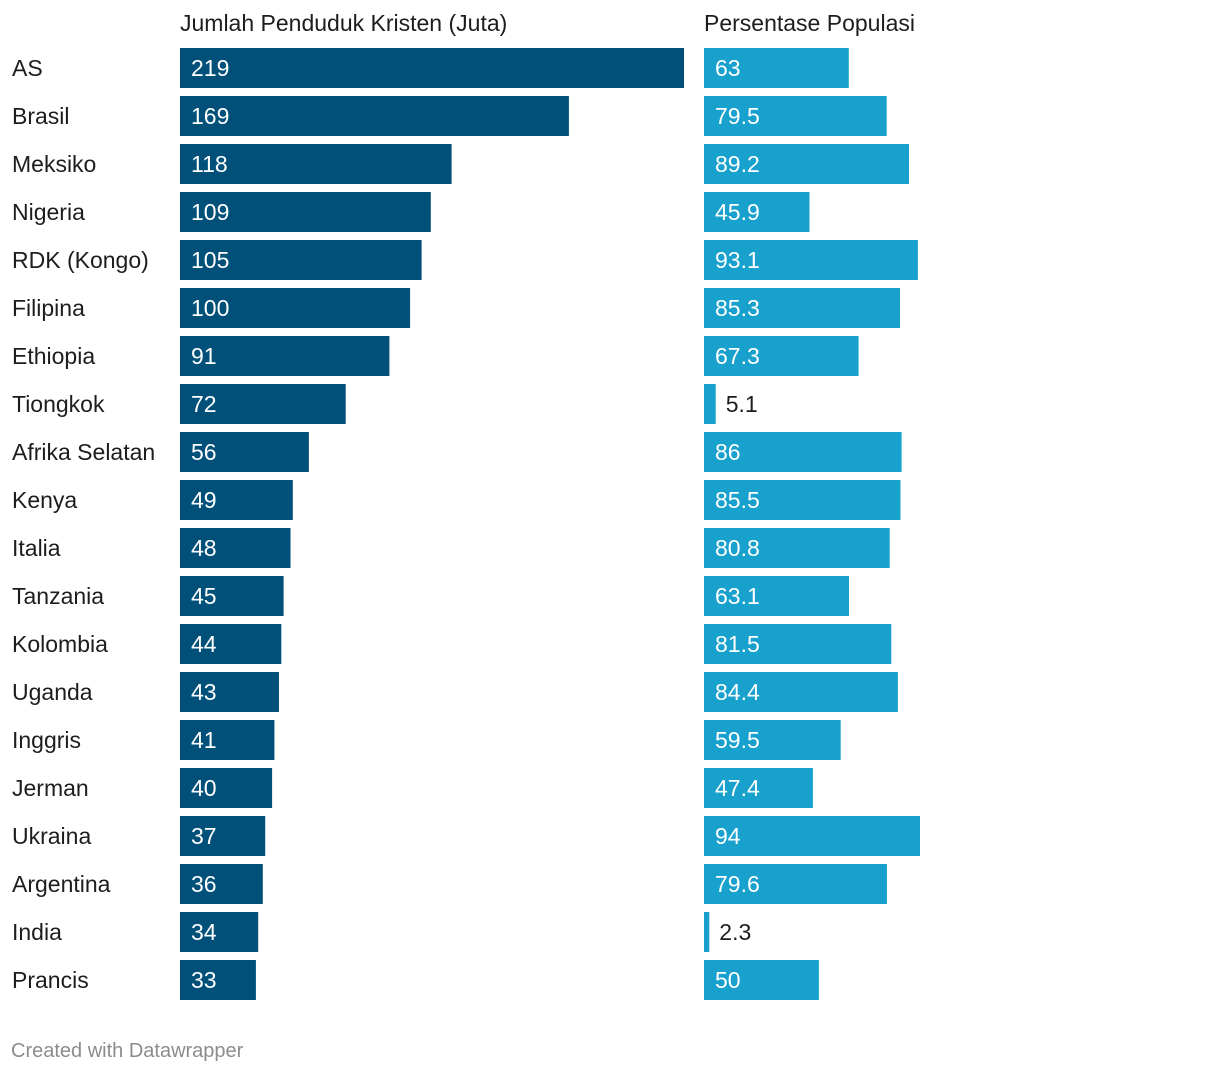 Image resolution: width=1220 pixels, height=1076 pixels. Describe the element at coordinates (737, 548) in the screenshot. I see `data-label-population-percentage: 80.8` at that location.